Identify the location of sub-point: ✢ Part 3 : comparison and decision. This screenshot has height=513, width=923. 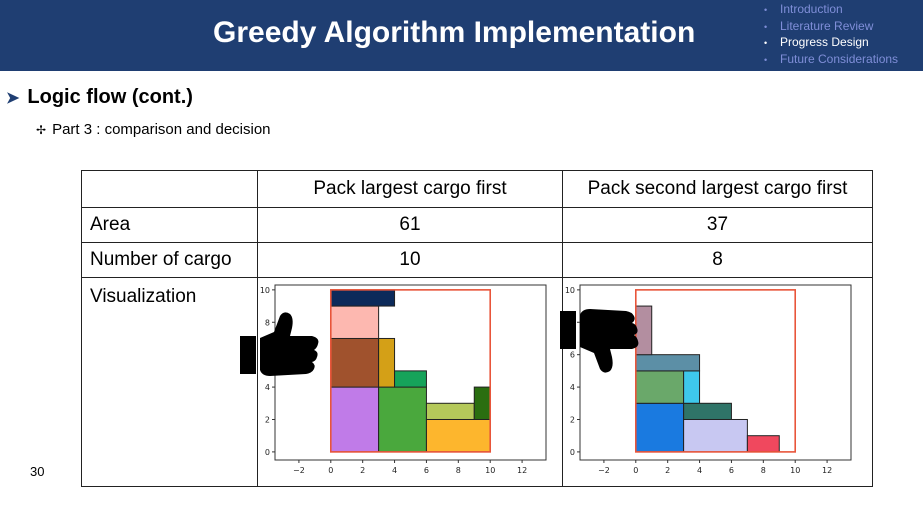
(153, 129).